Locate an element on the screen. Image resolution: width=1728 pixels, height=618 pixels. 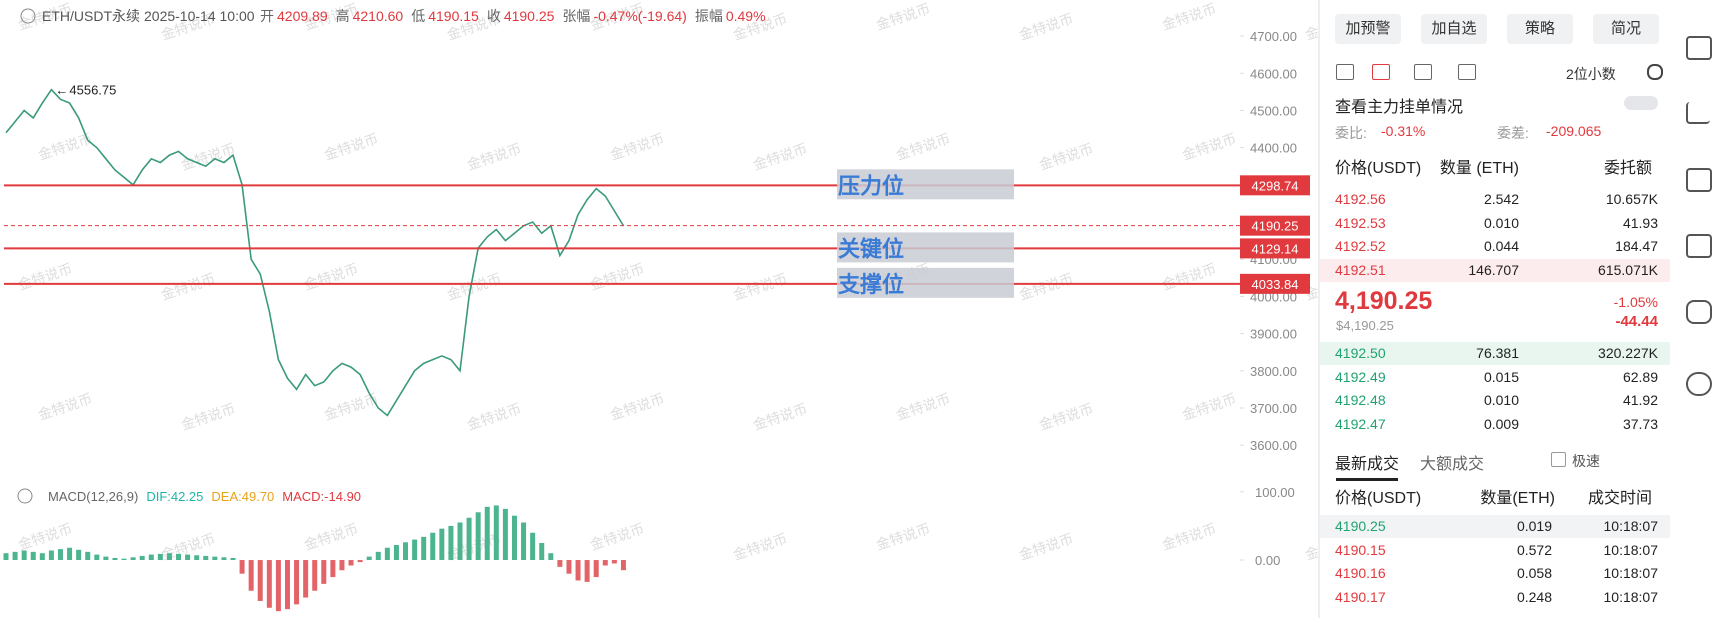
price-tag-label: 4033.84 is located at coordinates (1275, 284).